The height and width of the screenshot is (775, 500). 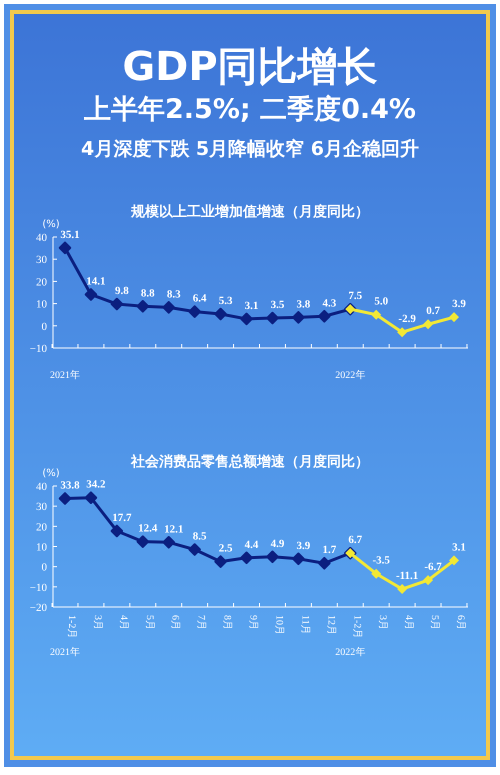 I want to click on data-label: -6.7, so click(x=433, y=567).